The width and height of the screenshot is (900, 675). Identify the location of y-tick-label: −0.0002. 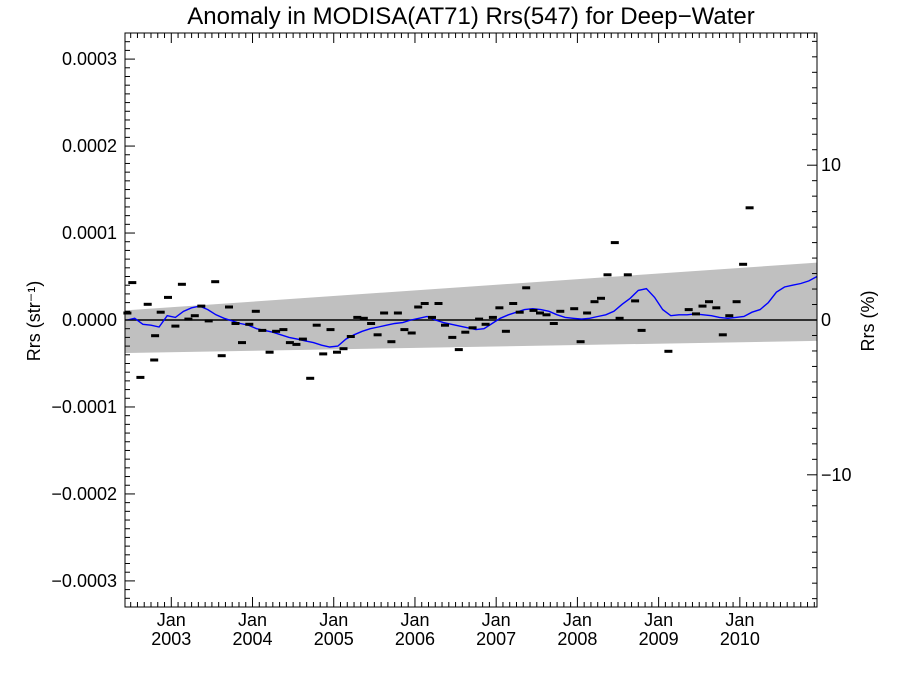
(84, 494).